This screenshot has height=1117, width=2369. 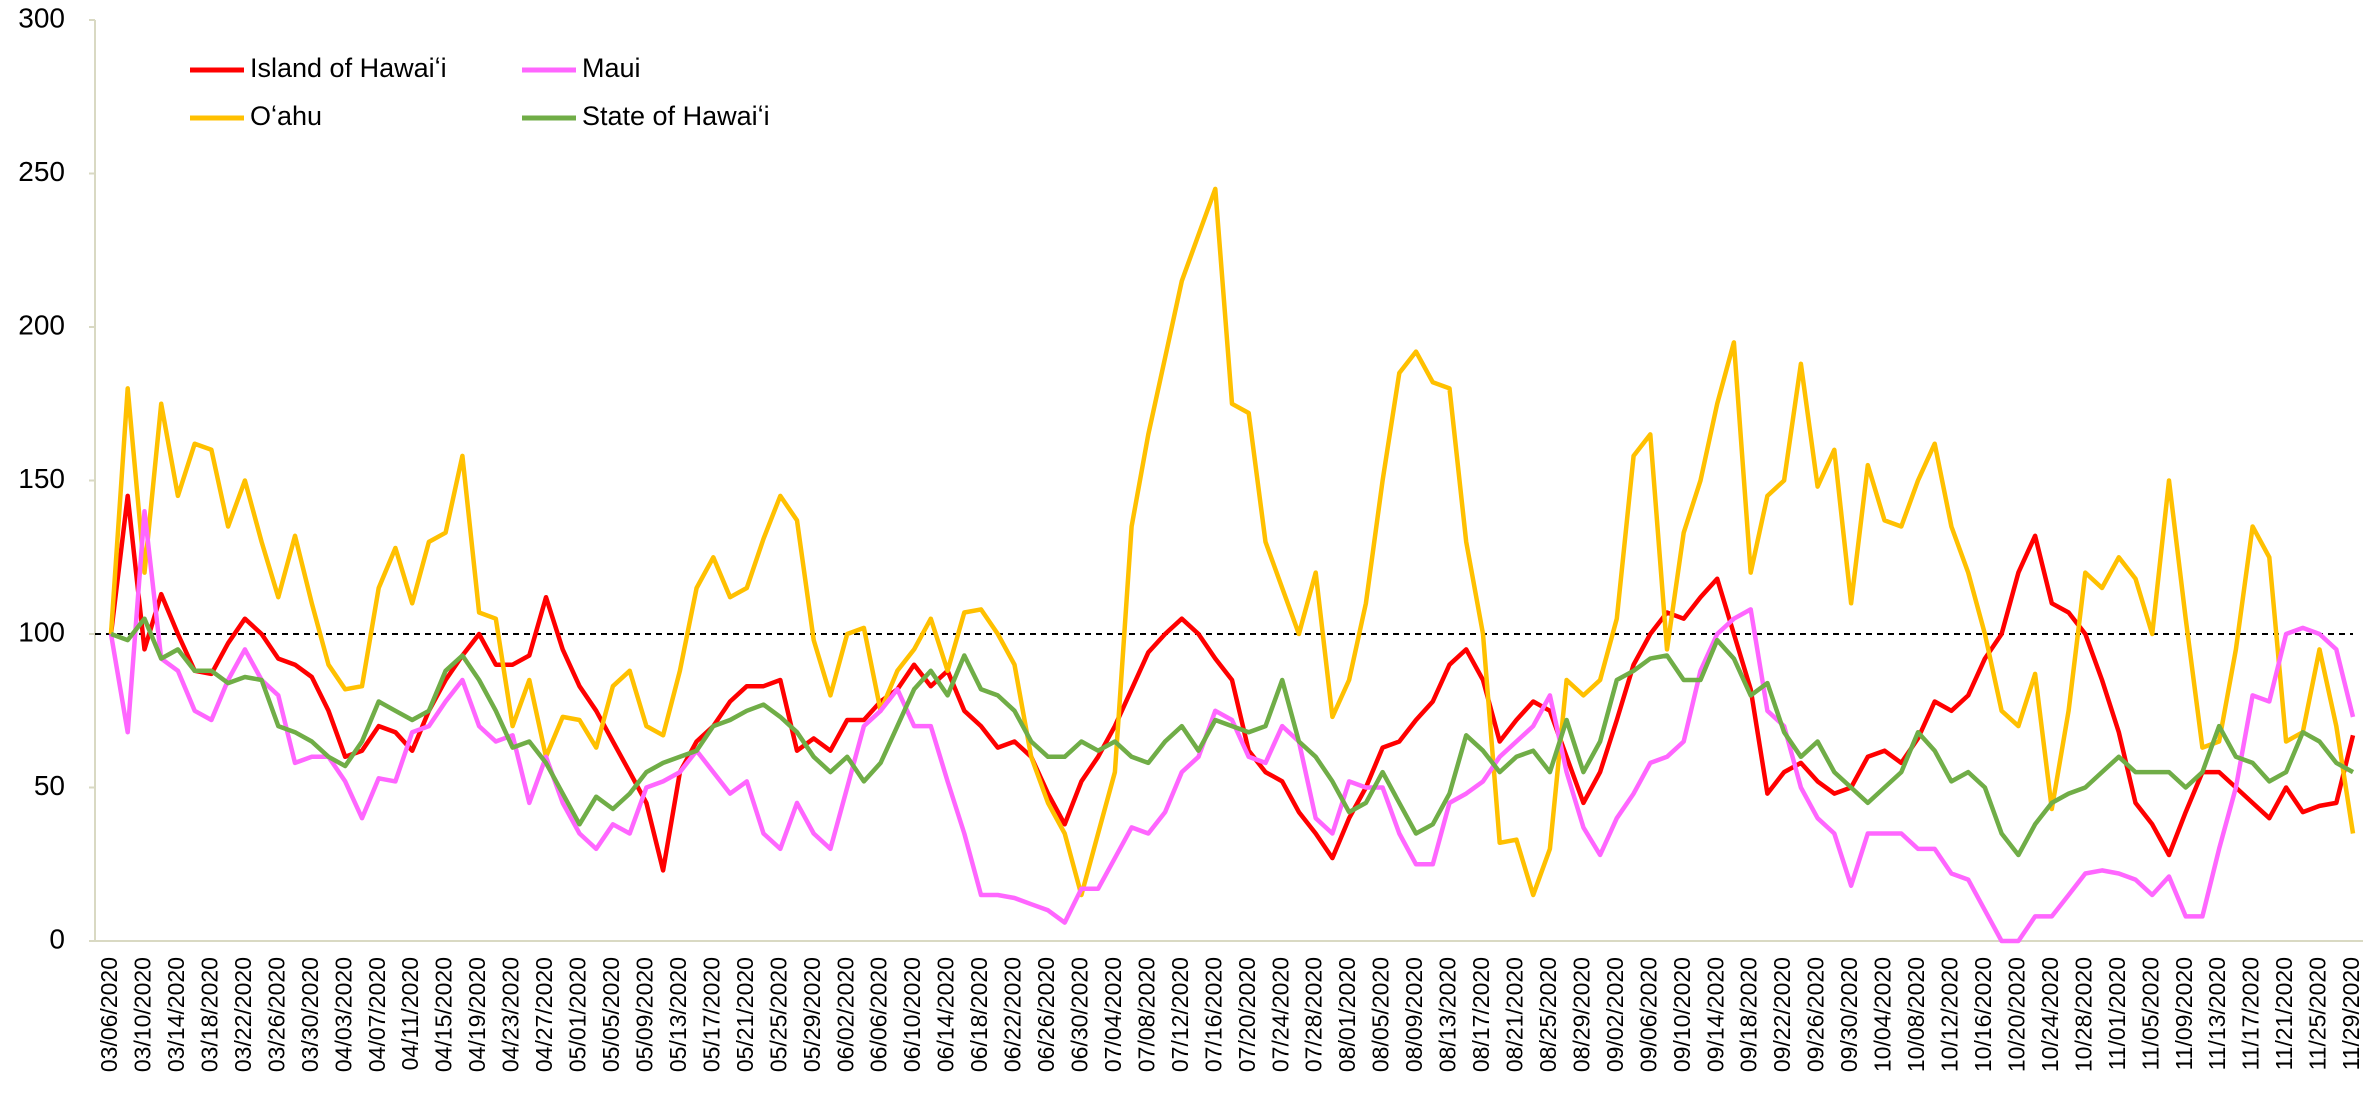 I want to click on x-tick-label: 04/15/2020, so click(x=444, y=1014).